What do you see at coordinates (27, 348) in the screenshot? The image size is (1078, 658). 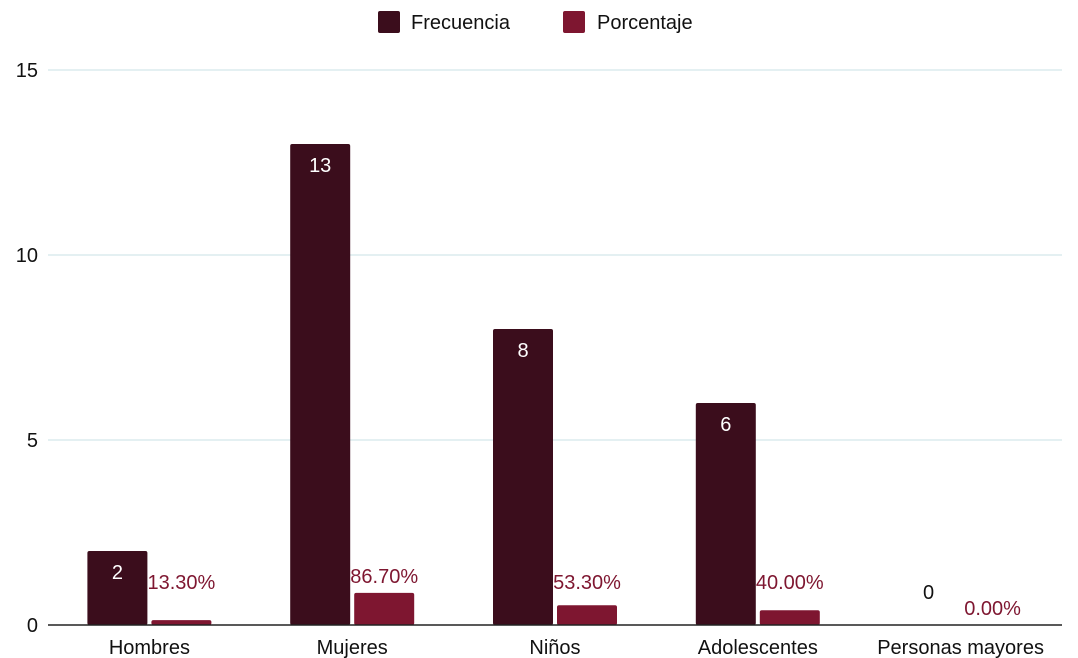 I see `y-axis-ticks: 0 5 10 15` at bounding box center [27, 348].